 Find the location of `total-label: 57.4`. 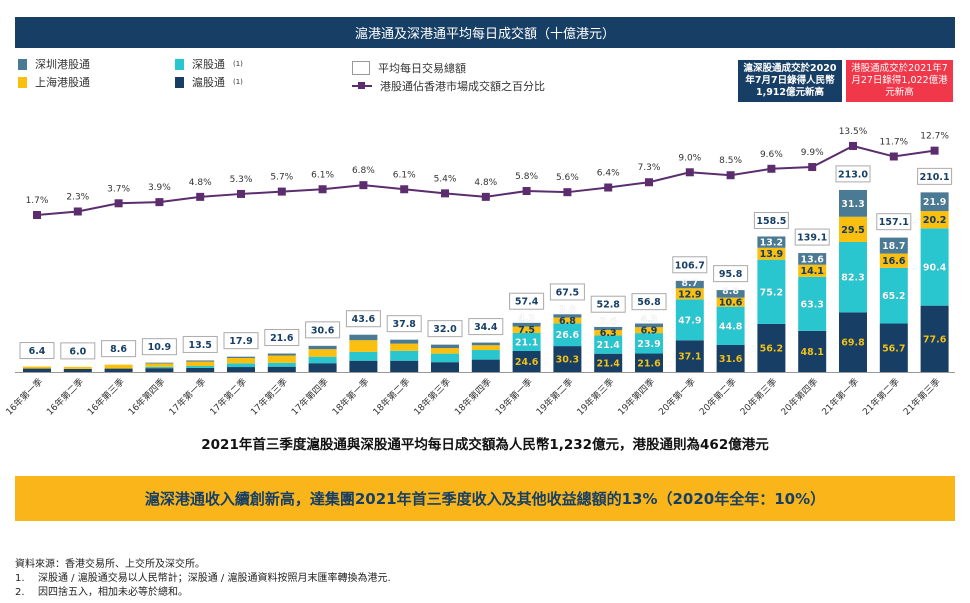

total-label: 57.4 is located at coordinates (527, 302).